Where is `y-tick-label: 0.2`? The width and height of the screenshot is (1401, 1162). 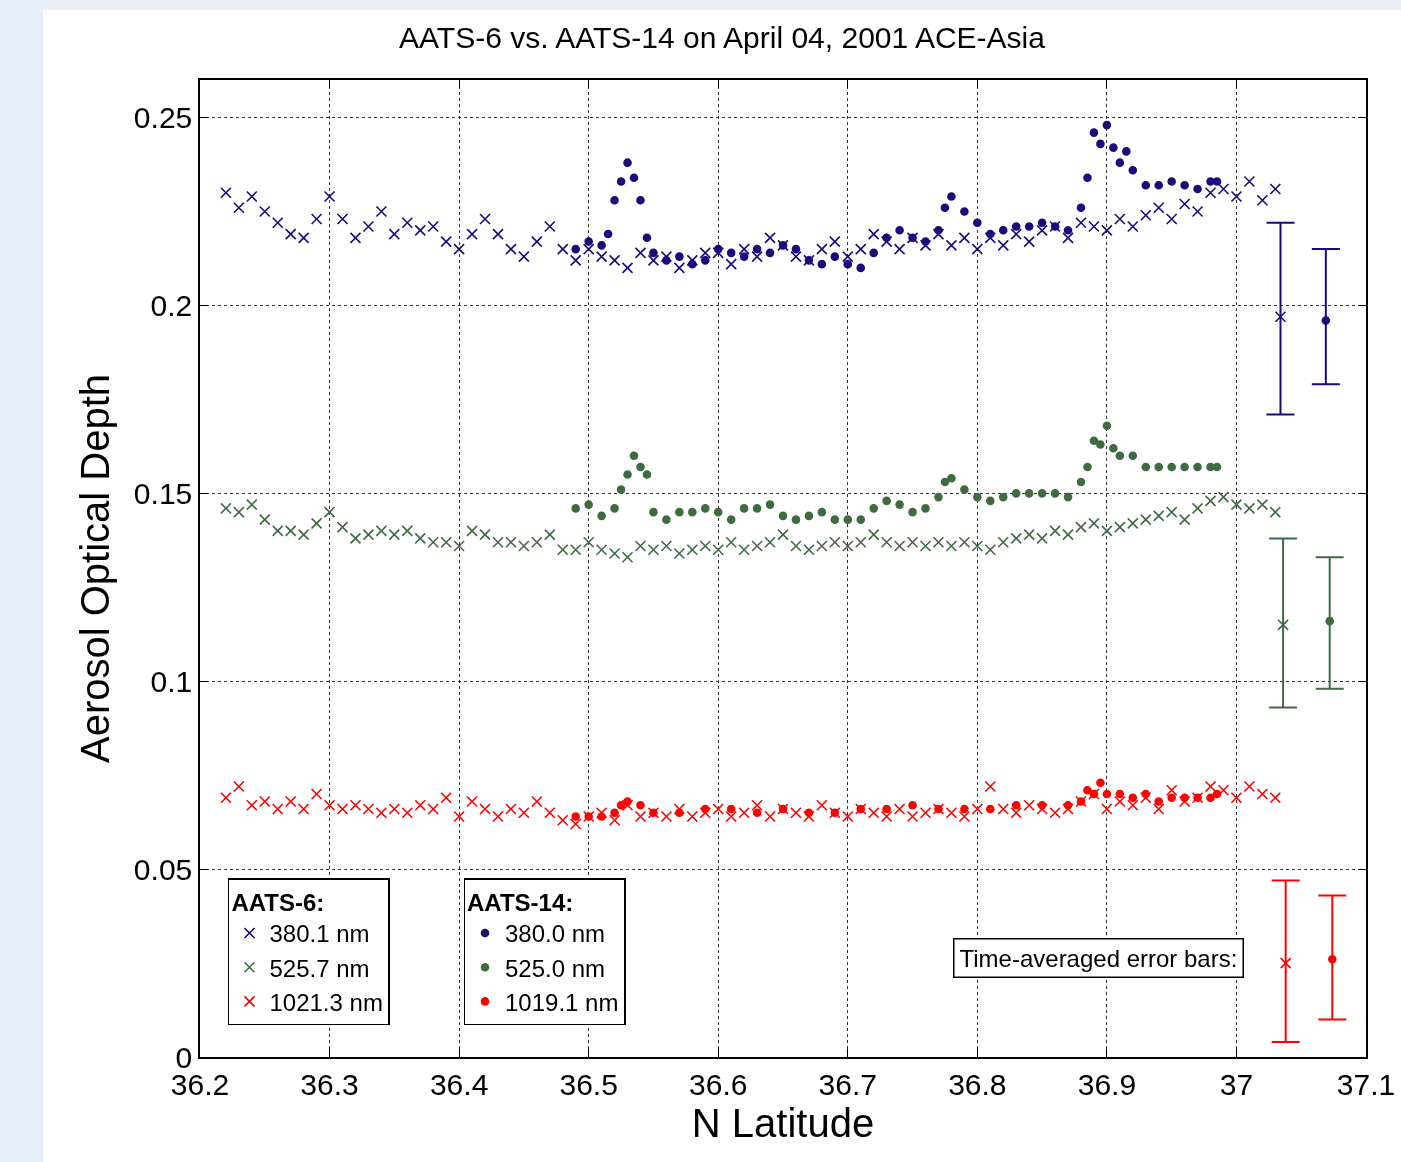
y-tick-label: 0.2 is located at coordinates (171, 305).